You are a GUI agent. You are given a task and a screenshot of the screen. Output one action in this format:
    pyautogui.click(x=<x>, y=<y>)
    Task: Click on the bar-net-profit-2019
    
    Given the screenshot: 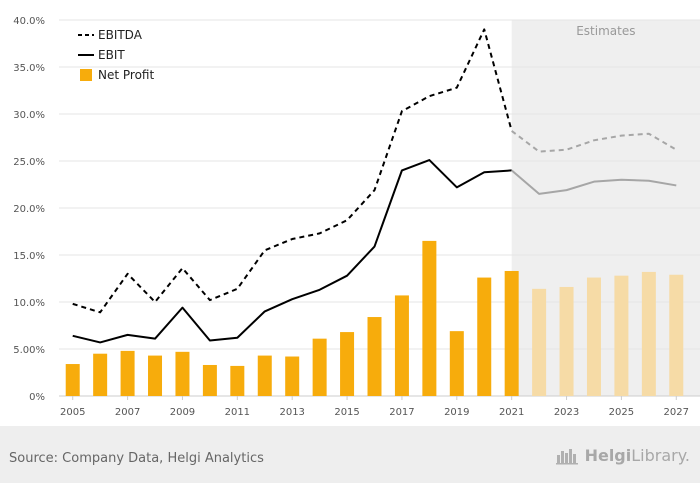 What is the action you would take?
    pyautogui.click(x=456, y=363)
    